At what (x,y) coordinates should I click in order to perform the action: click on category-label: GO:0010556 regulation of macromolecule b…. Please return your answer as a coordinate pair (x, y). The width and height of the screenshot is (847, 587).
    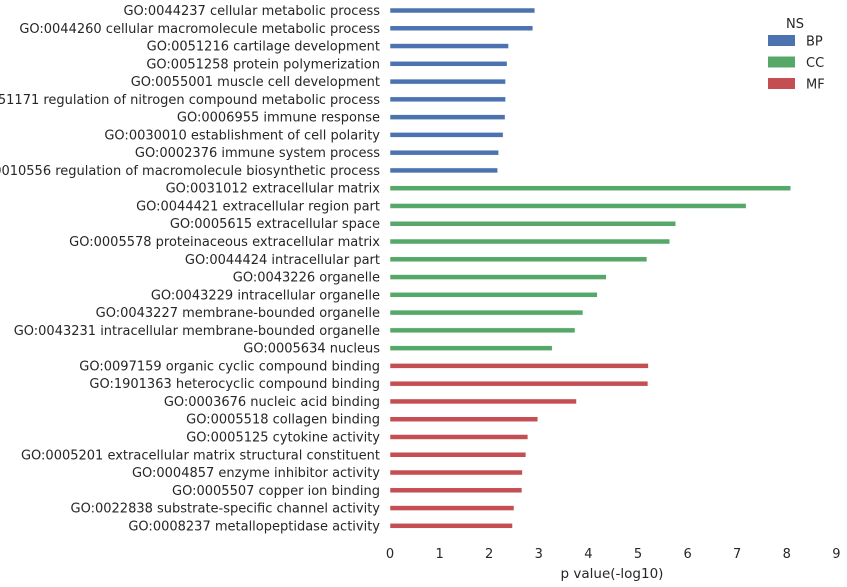
    Looking at the image, I should click on (190, 171).